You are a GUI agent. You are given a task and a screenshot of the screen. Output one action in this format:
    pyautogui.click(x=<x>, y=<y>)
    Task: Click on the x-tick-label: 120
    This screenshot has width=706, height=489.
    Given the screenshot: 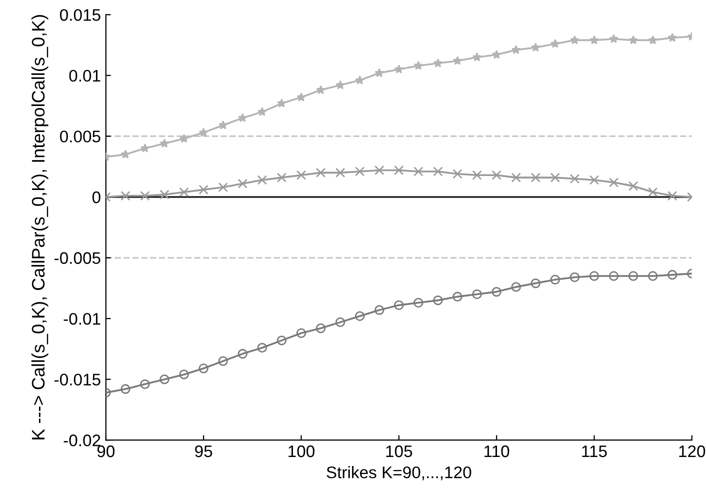 What is the action you would take?
    pyautogui.click(x=692, y=451)
    